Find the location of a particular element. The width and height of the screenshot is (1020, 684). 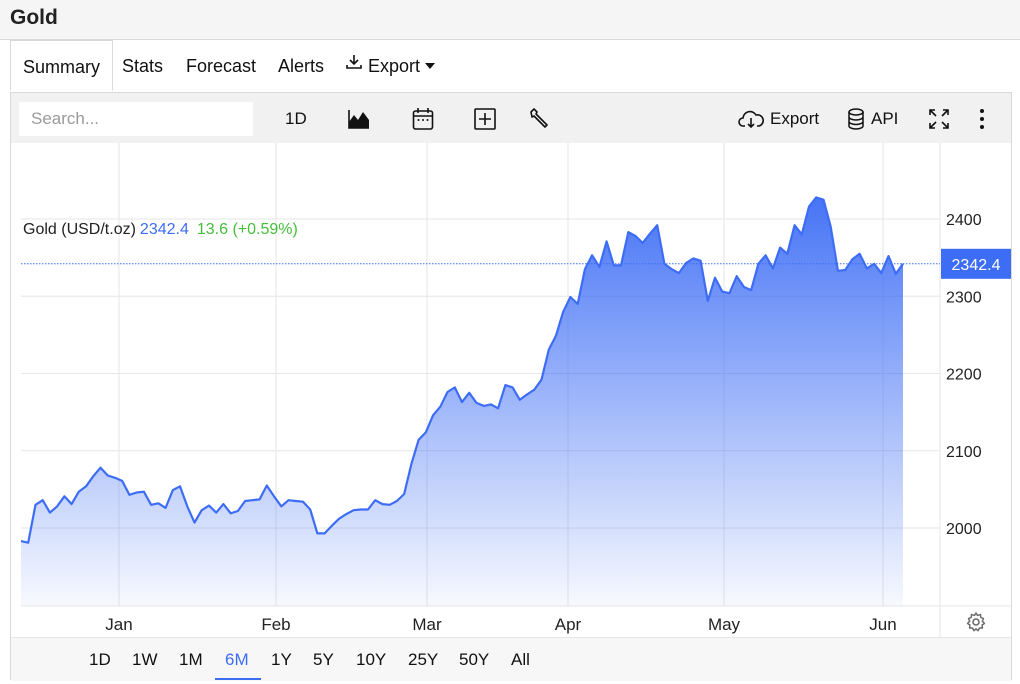

range-5y: 5Y is located at coordinates (323, 659).